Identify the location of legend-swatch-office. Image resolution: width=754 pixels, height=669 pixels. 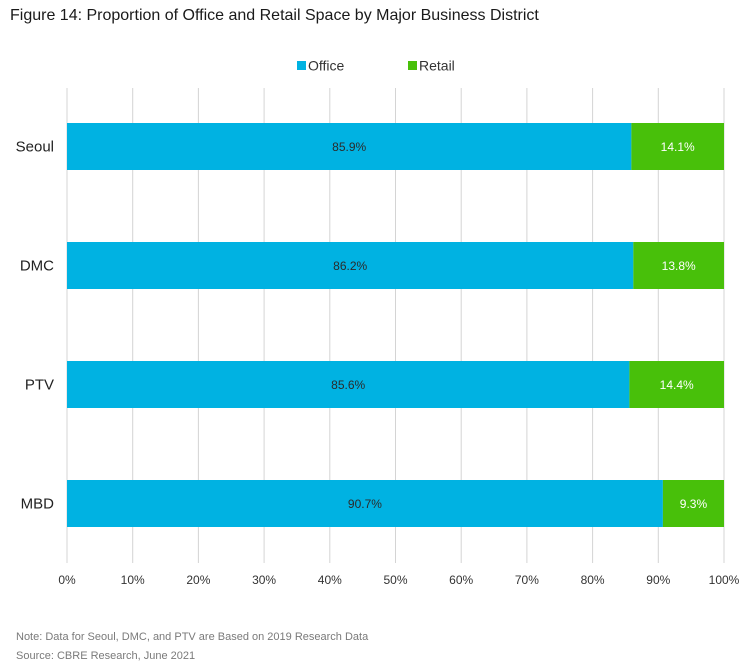
(301, 65).